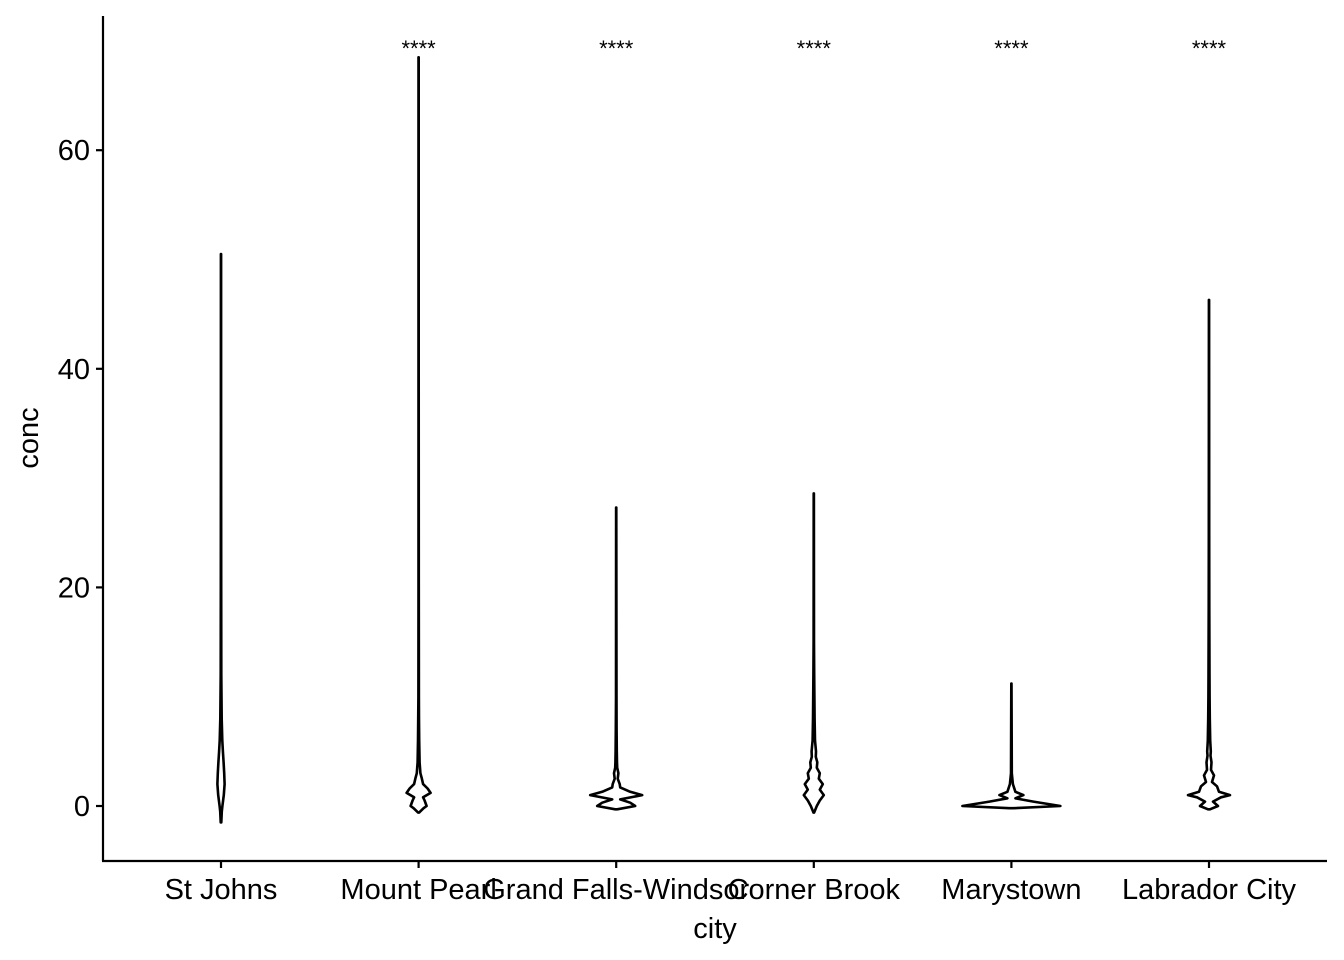 The height and width of the screenshot is (960, 1344). What do you see at coordinates (80, 479) in the screenshot?
I see `y-axis-ticks: 0 20 40 60` at bounding box center [80, 479].